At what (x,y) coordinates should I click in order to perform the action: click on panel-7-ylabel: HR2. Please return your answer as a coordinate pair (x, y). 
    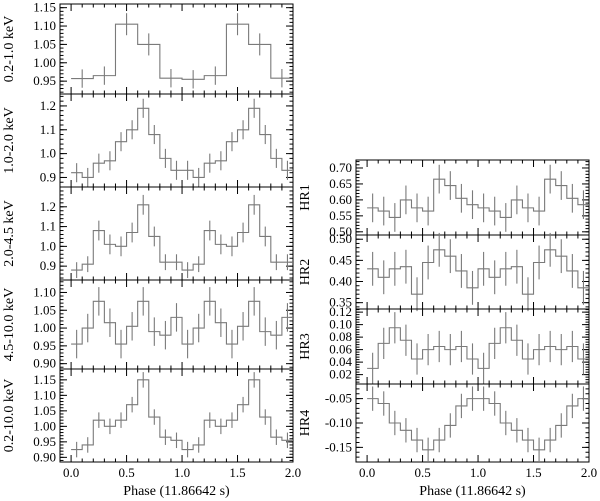
    Looking at the image, I should click on (305, 272).